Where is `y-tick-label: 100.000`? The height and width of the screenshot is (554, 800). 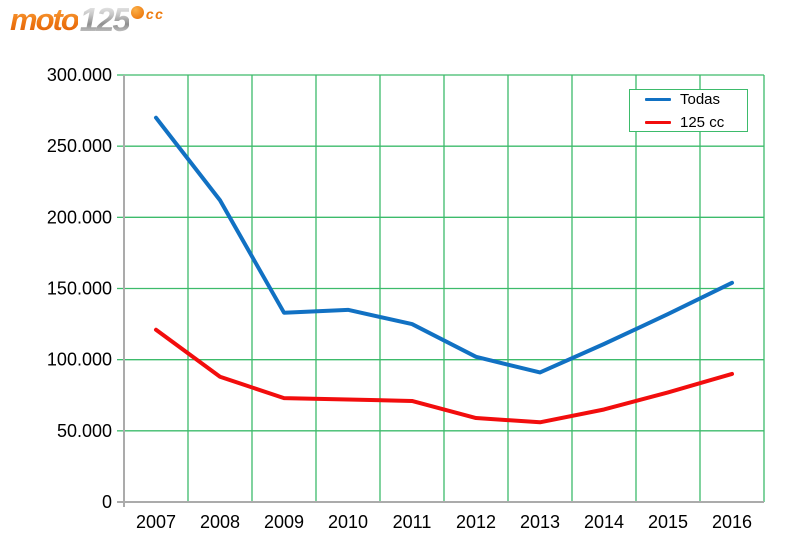 y-tick-label: 100.000 is located at coordinates (79, 360).